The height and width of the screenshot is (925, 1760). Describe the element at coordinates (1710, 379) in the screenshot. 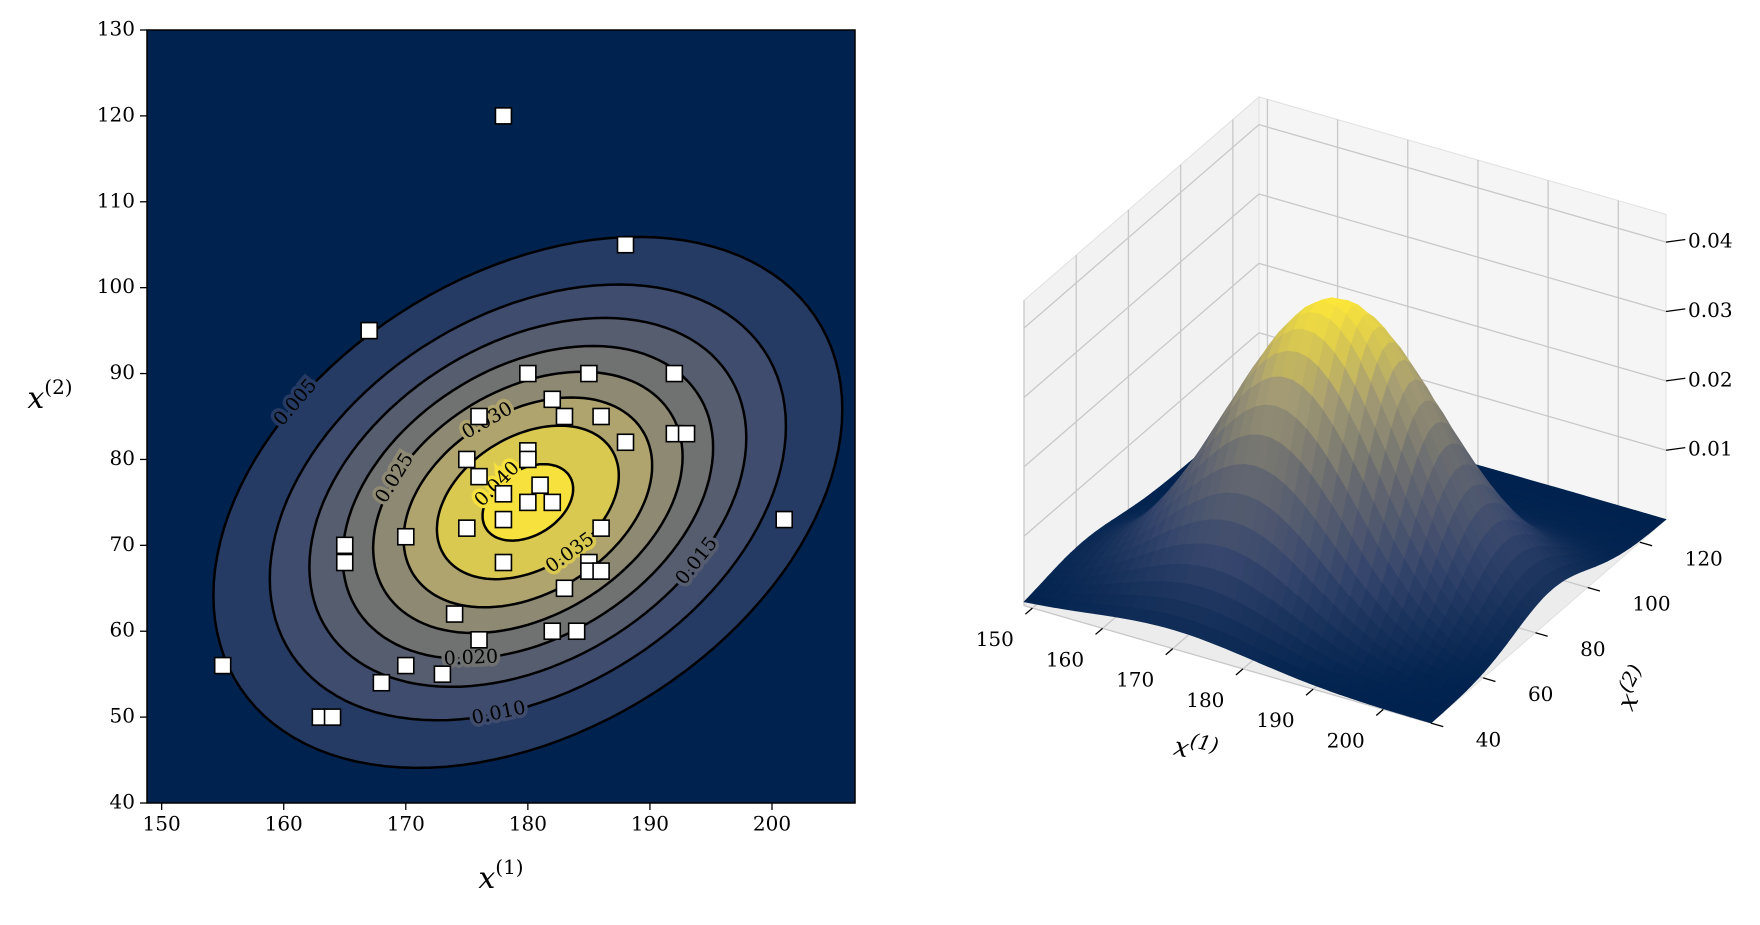

I see `z-tick-label: 0.02` at that location.